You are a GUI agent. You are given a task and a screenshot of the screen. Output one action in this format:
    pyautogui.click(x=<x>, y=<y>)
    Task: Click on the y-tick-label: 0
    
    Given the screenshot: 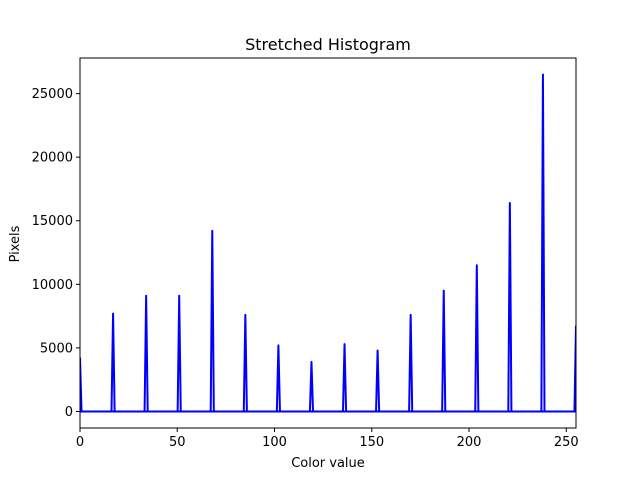 What is the action you would take?
    pyautogui.click(x=69, y=412)
    